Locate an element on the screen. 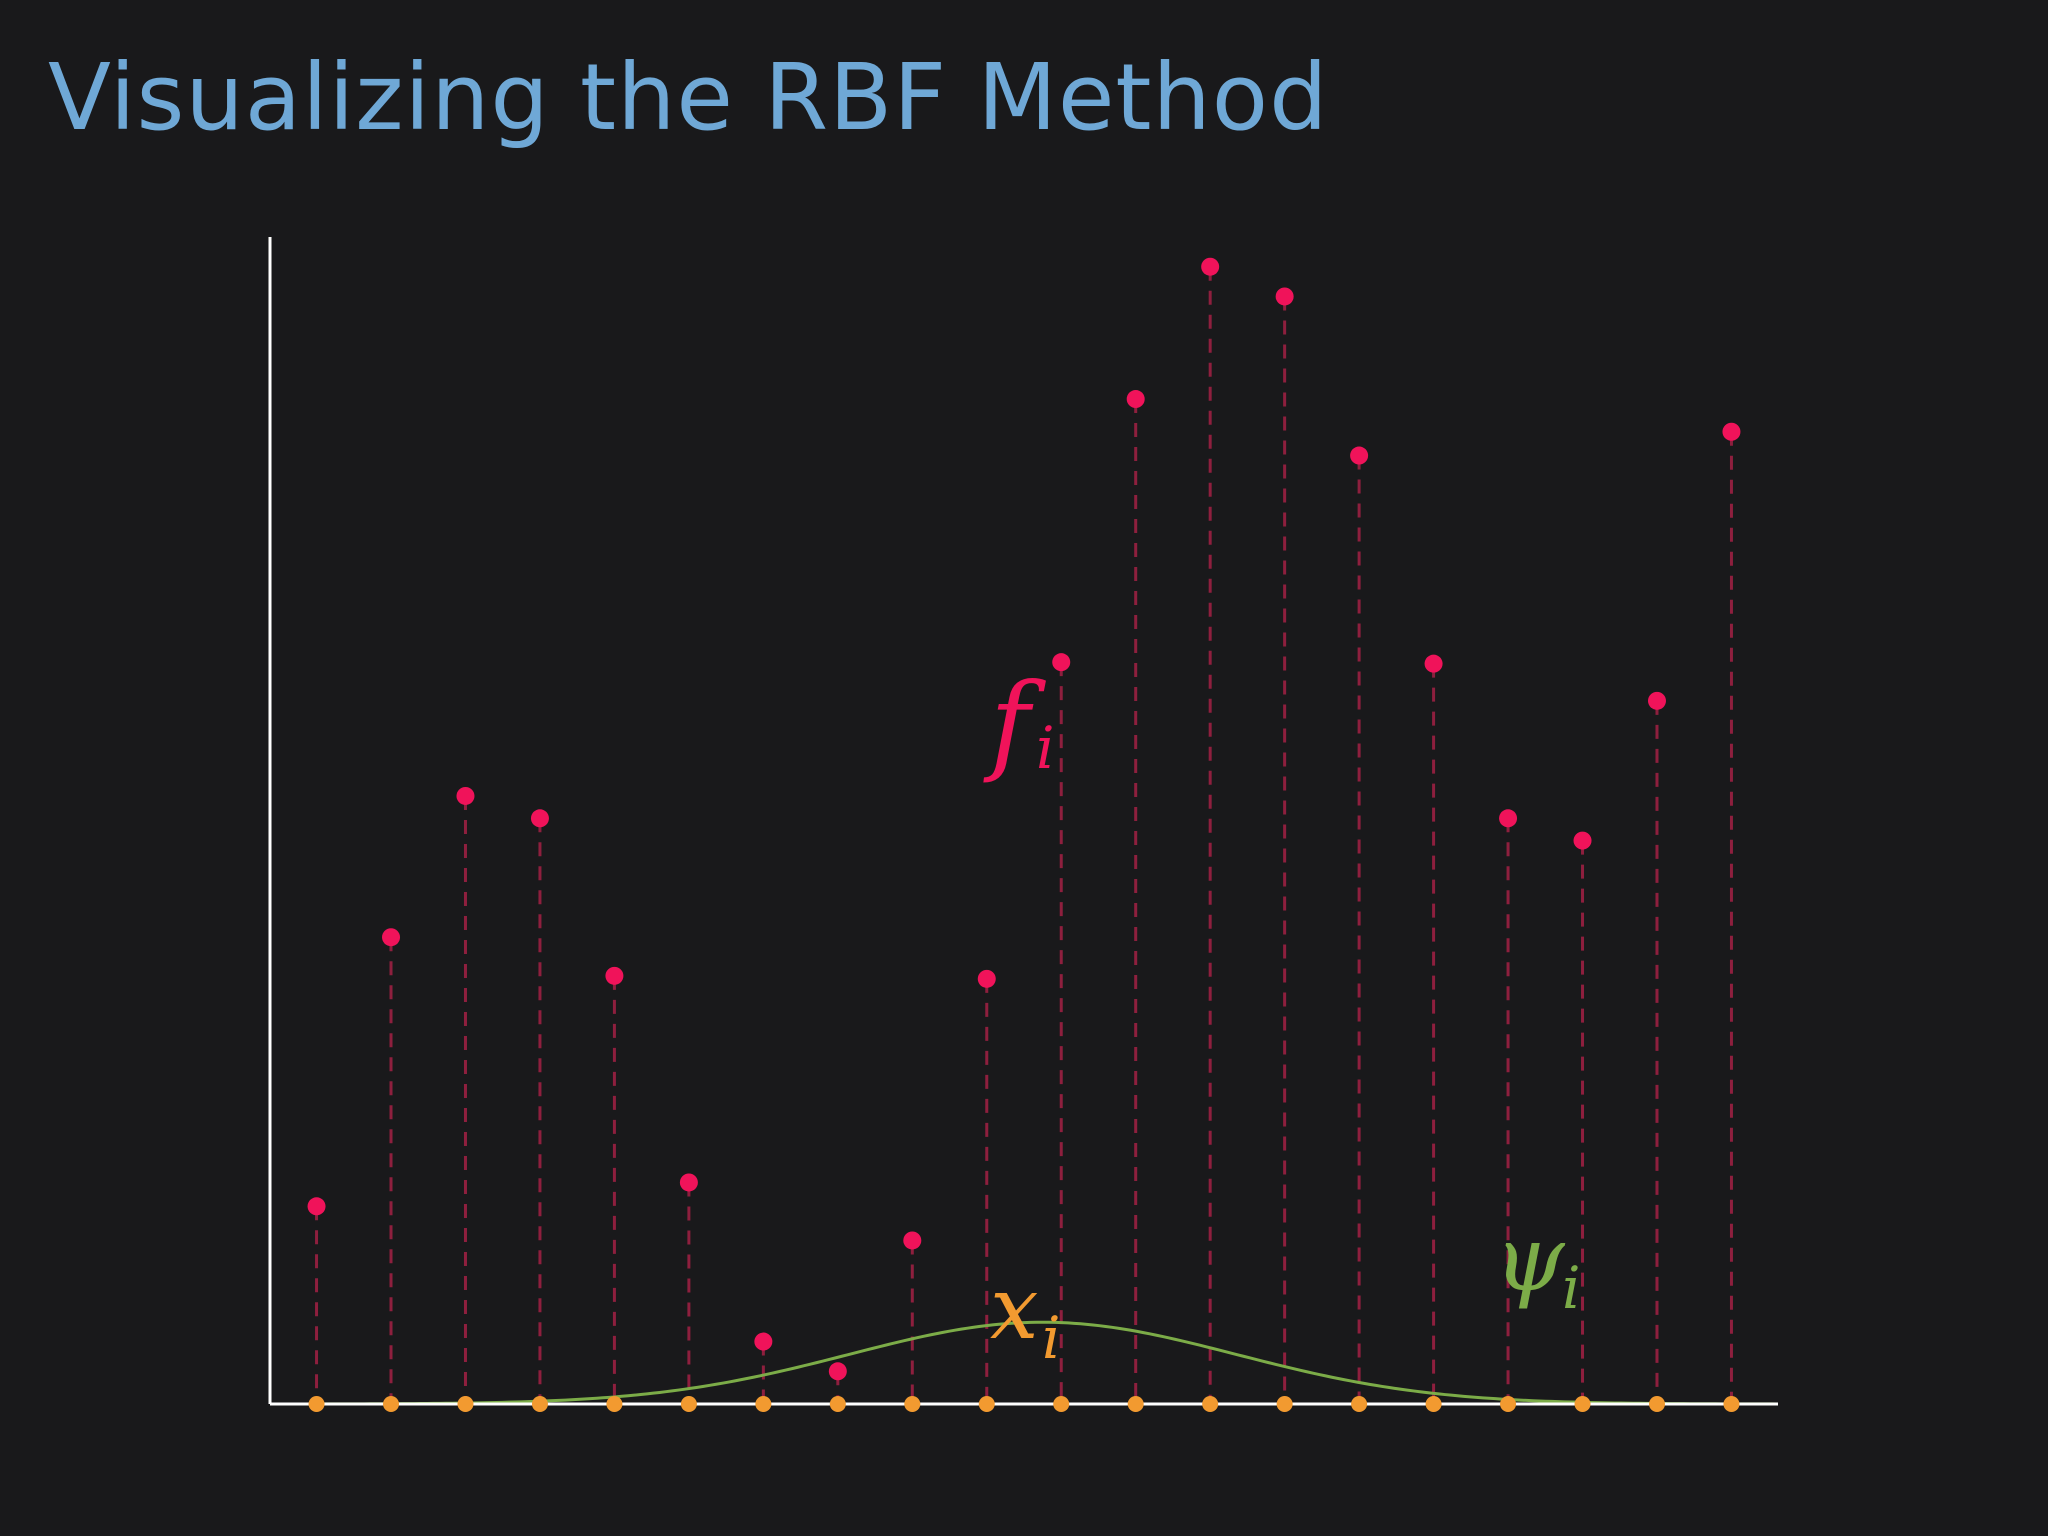 The width and height of the screenshot is (2048, 1536). label-f-subscript: i is located at coordinates (1045, 748).